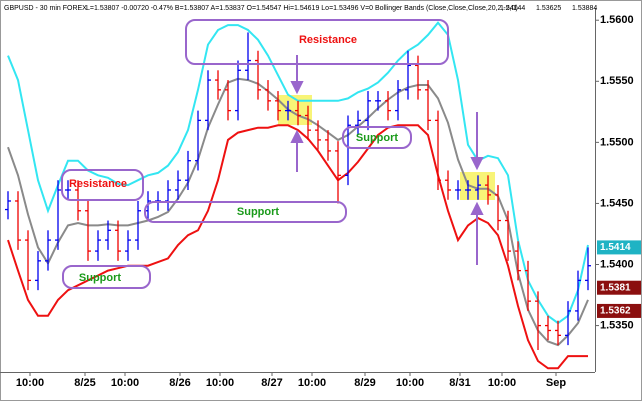  I want to click on chart-title: GBPUSD - 30 min FOREX, so click(45, 8).